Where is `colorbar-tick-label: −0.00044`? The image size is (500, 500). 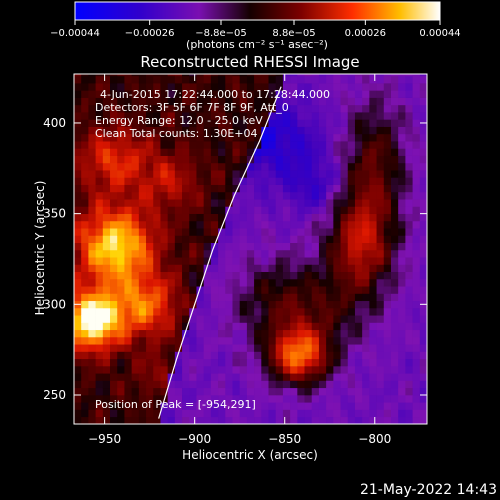
colorbar-tick-label: −0.00044 is located at coordinates (75, 33).